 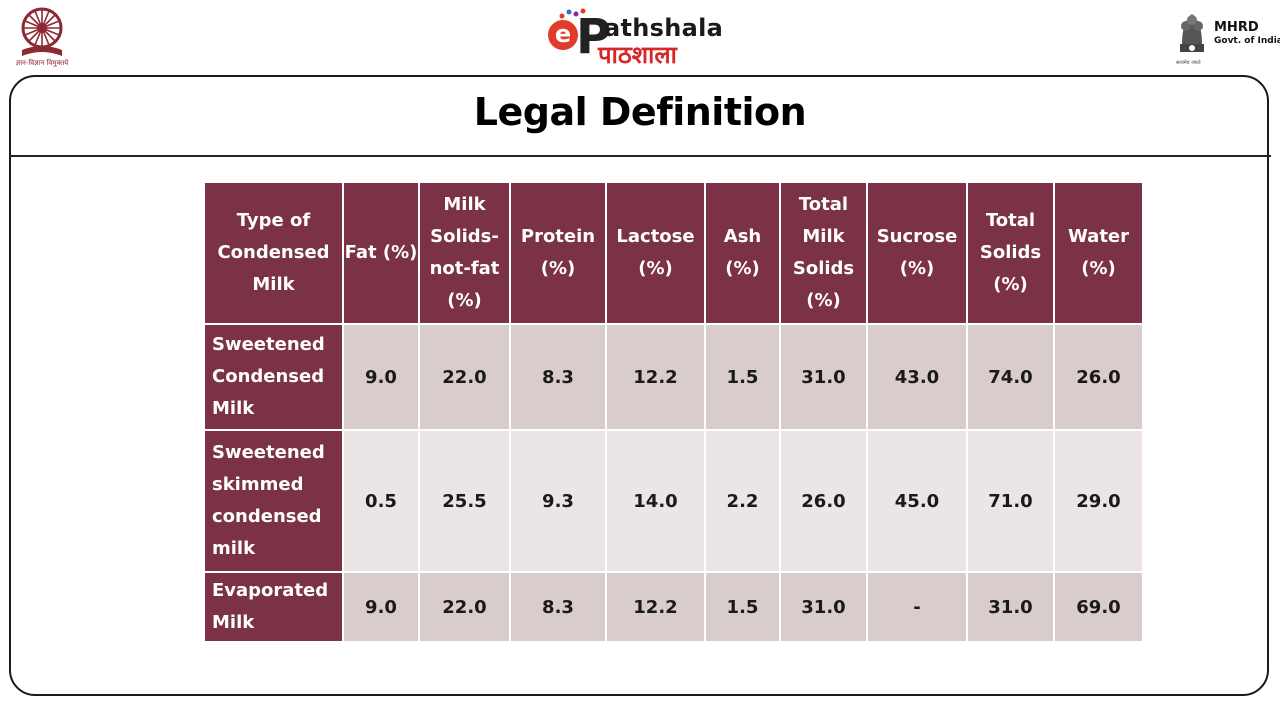 What do you see at coordinates (381, 502) in the screenshot?
I see `table-cell: 0.5` at bounding box center [381, 502].